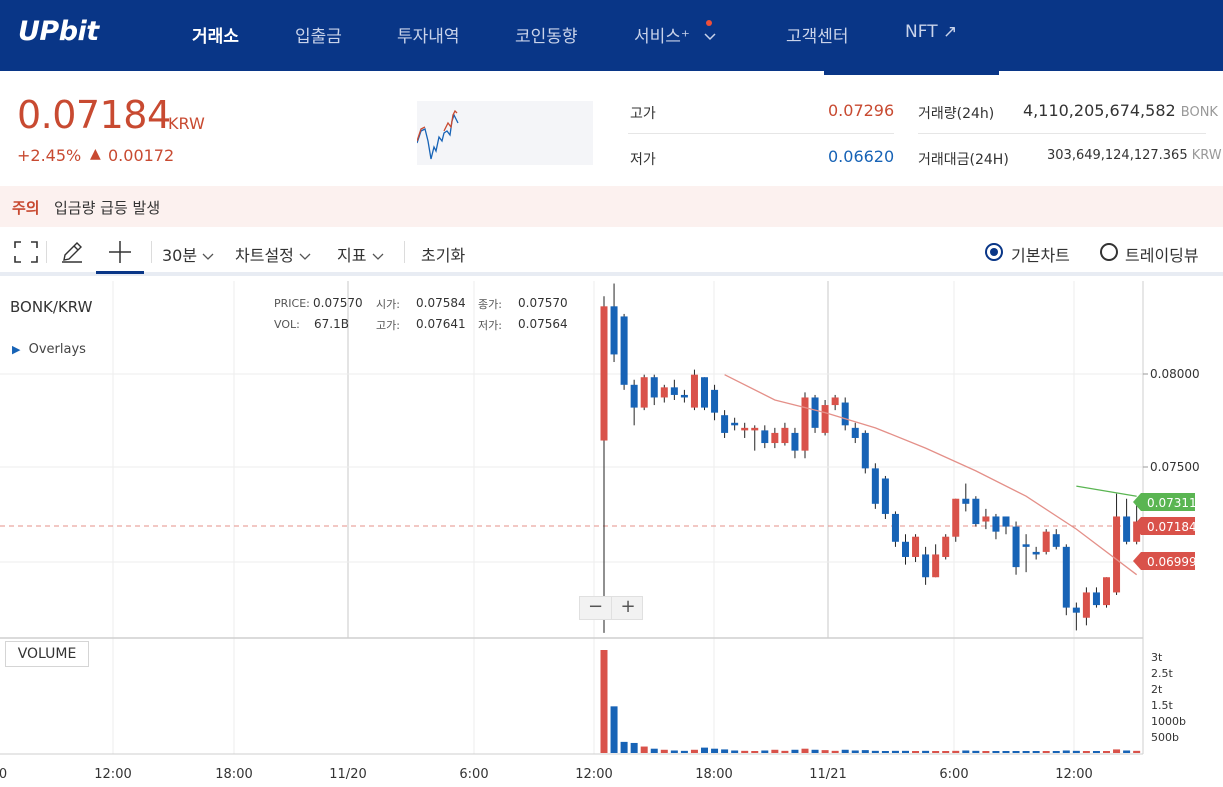 The height and width of the screenshot is (787, 1223). Describe the element at coordinates (1171, 420) in the screenshot. I see `price-axis: 0.08000 0.07500` at that location.